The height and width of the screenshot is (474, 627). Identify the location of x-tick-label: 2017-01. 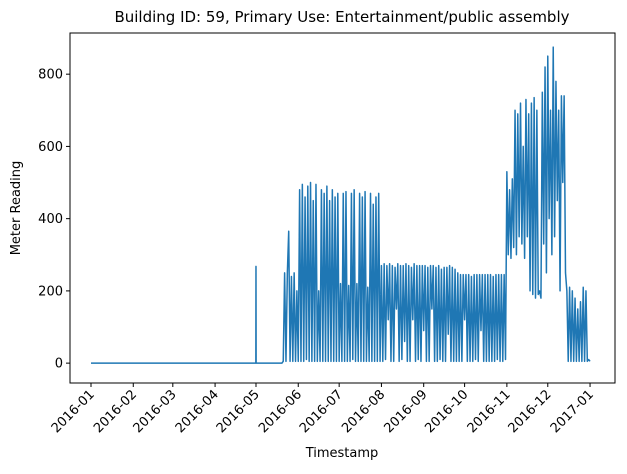
(572, 411).